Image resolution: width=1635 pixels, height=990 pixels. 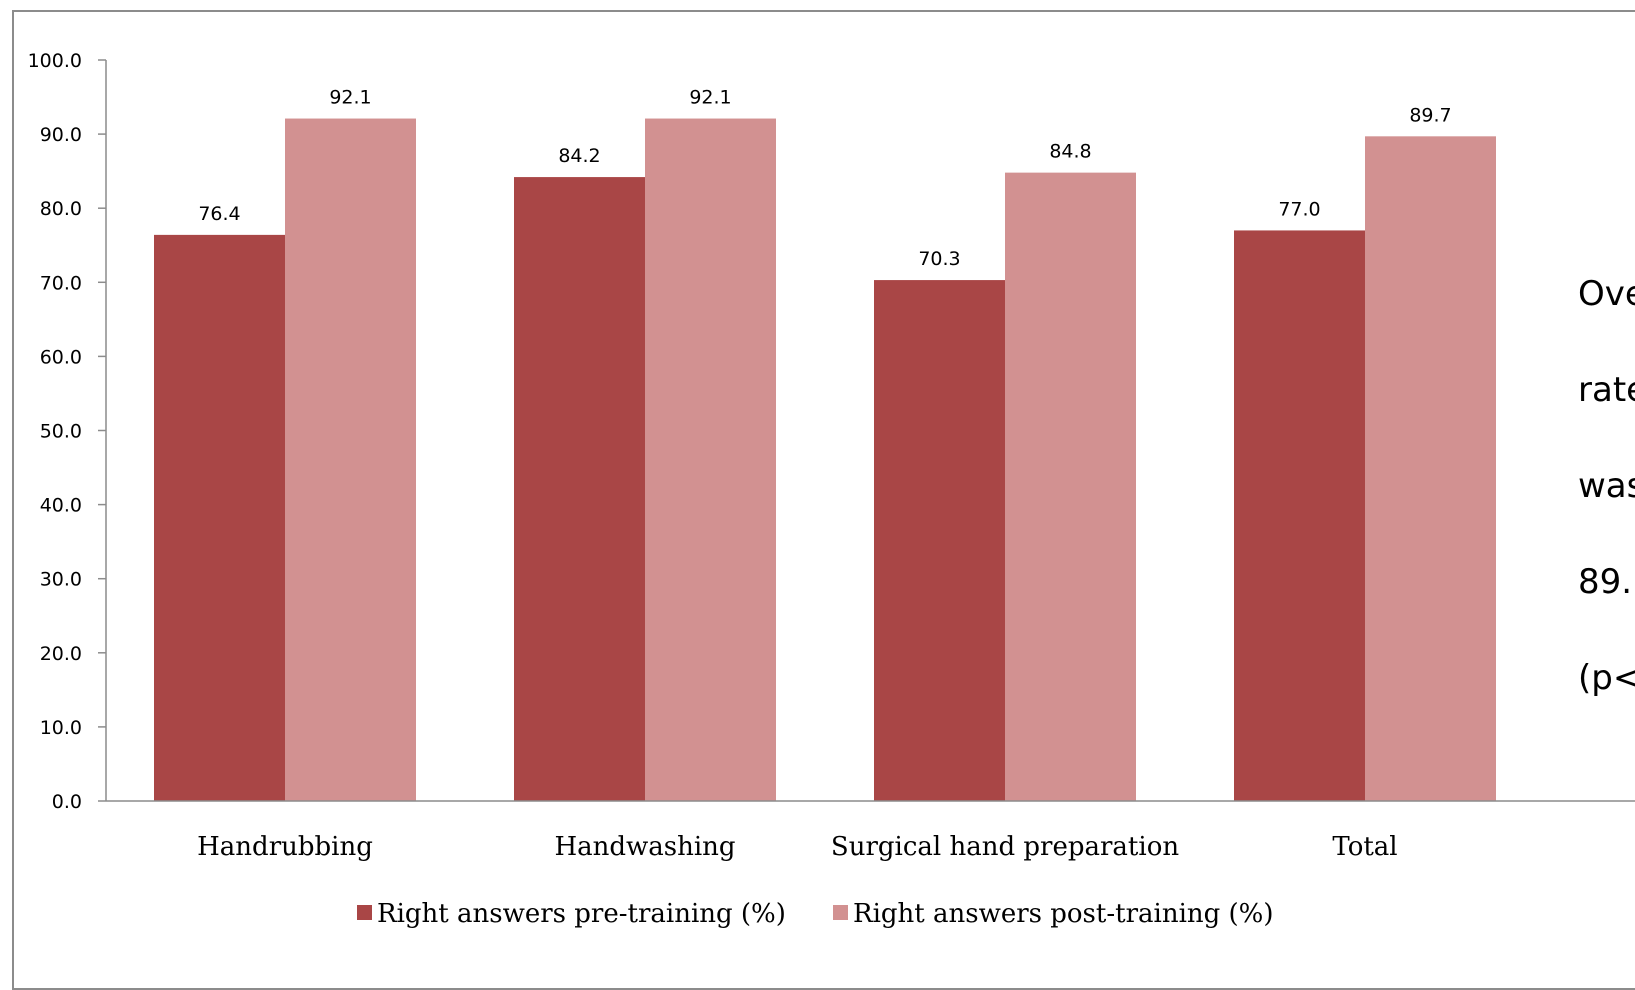 I want to click on side-note-line: was, so click(x=1606, y=486).